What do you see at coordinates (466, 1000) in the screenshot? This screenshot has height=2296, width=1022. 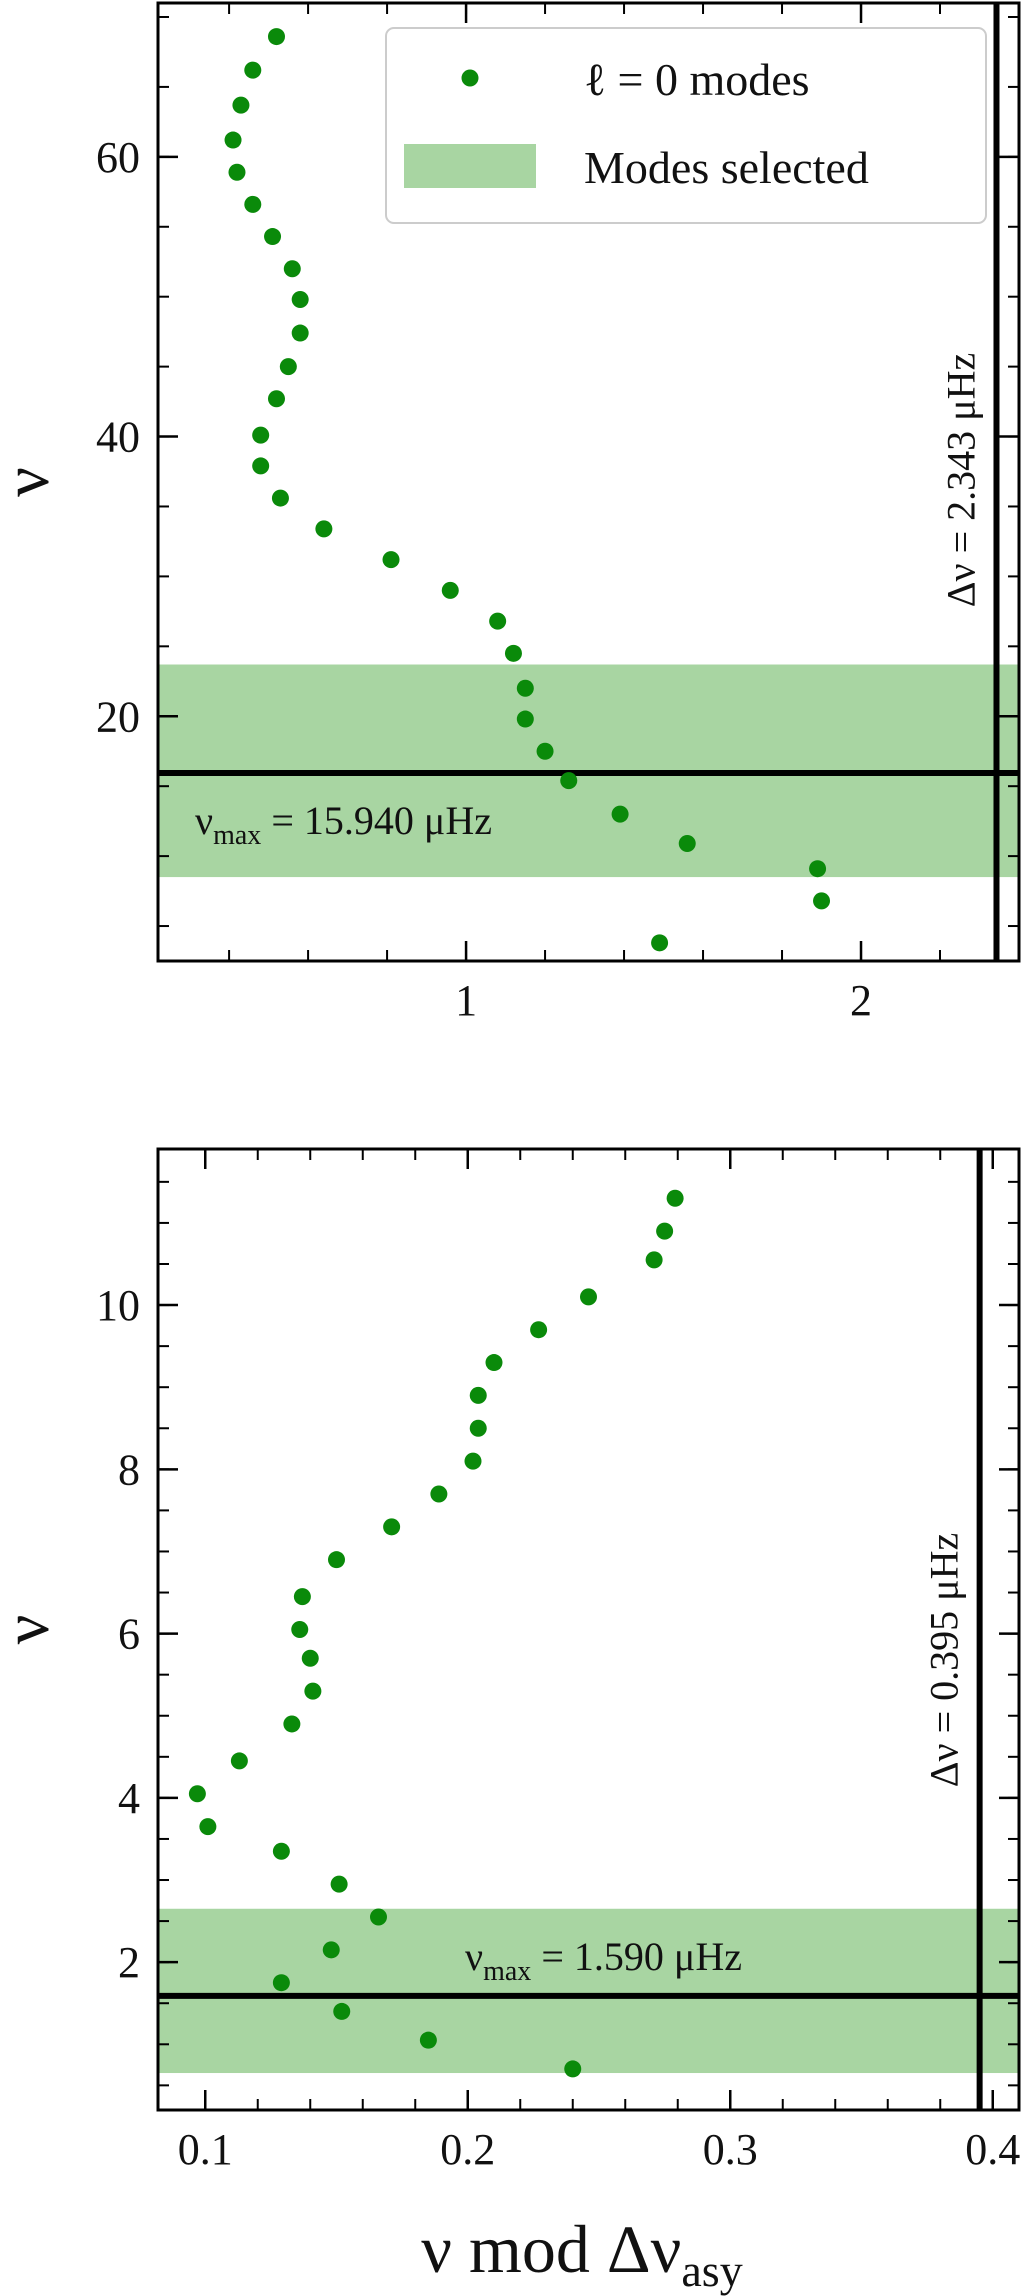 I see `x-tick-label: 1` at bounding box center [466, 1000].